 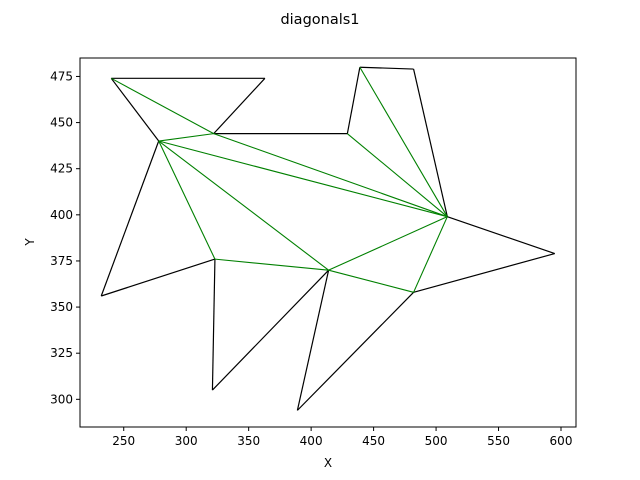 I want to click on x-tick-label: 550, so click(x=498, y=441).